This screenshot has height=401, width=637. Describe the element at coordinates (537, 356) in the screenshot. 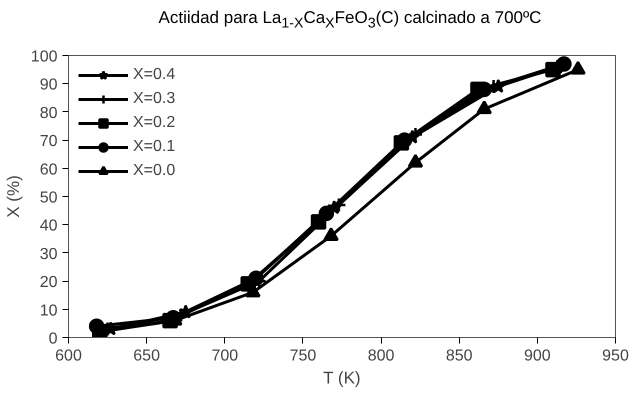

I see `x-tick-label: 900` at that location.